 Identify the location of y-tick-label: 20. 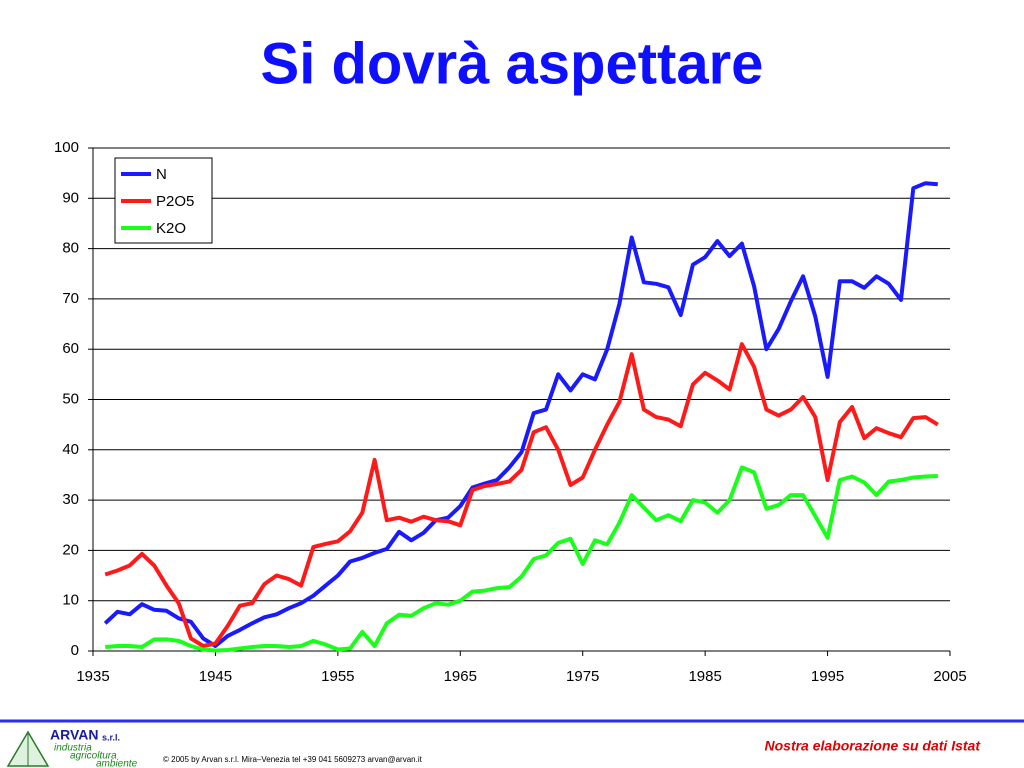
(70, 549).